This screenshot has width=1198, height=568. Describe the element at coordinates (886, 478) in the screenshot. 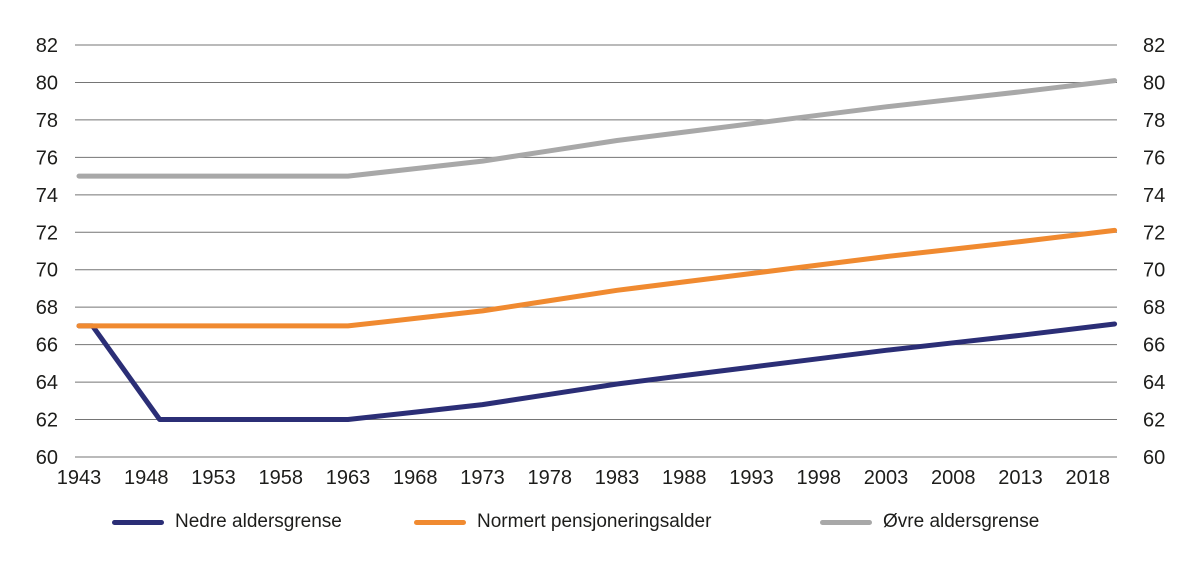

I see `x-axis-label: 2003` at that location.